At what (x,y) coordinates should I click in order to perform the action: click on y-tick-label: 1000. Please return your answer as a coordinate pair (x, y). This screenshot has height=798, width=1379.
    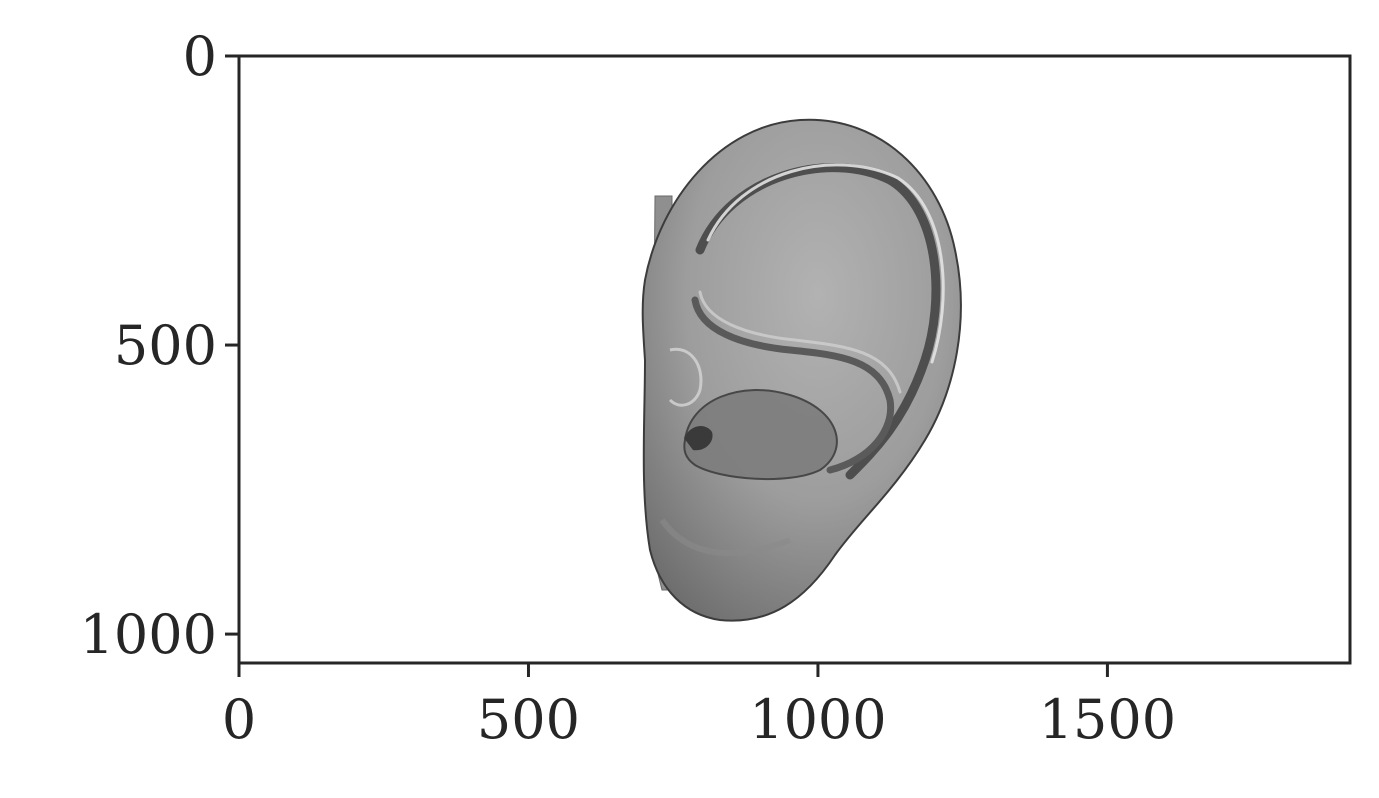
    Looking at the image, I should click on (148, 634).